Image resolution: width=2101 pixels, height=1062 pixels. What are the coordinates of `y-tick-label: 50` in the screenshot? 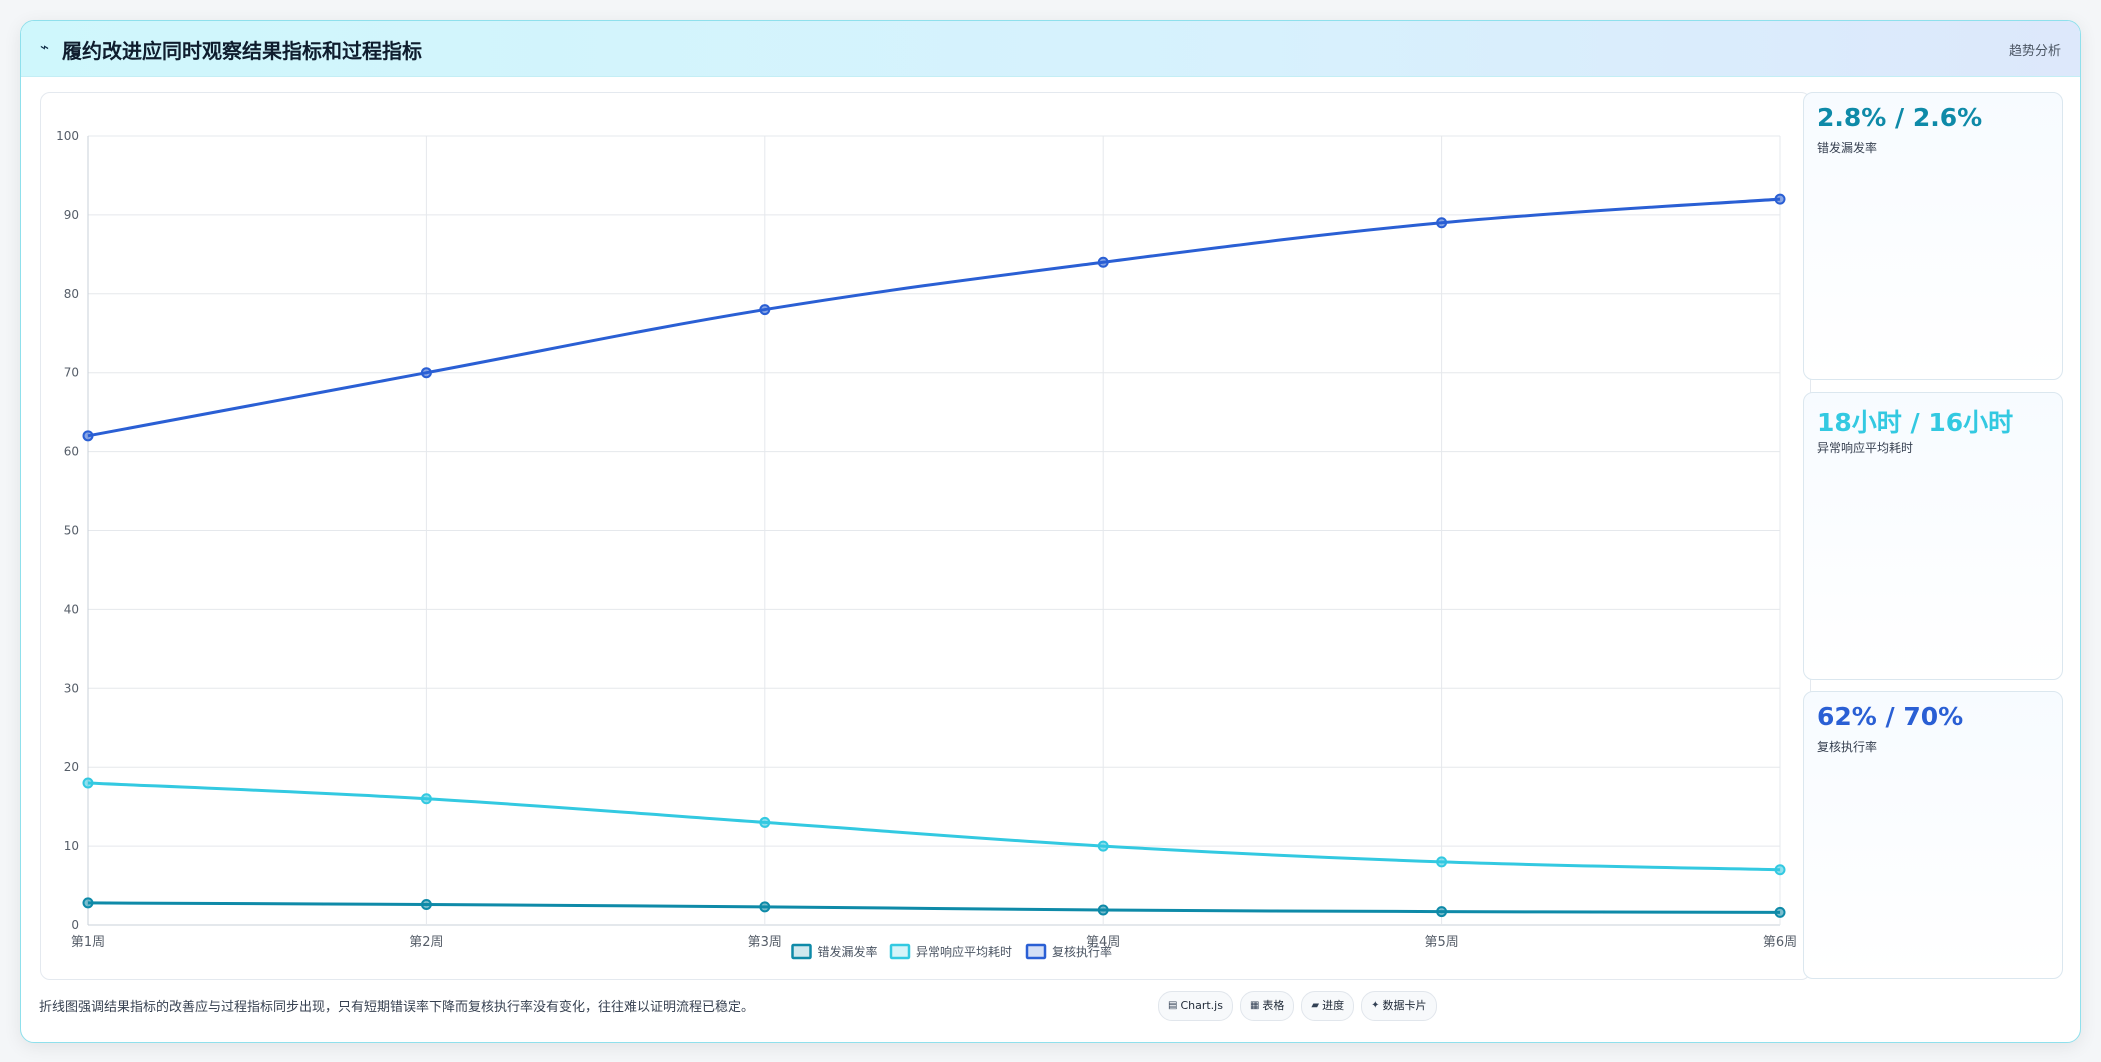 It's located at (71, 531).